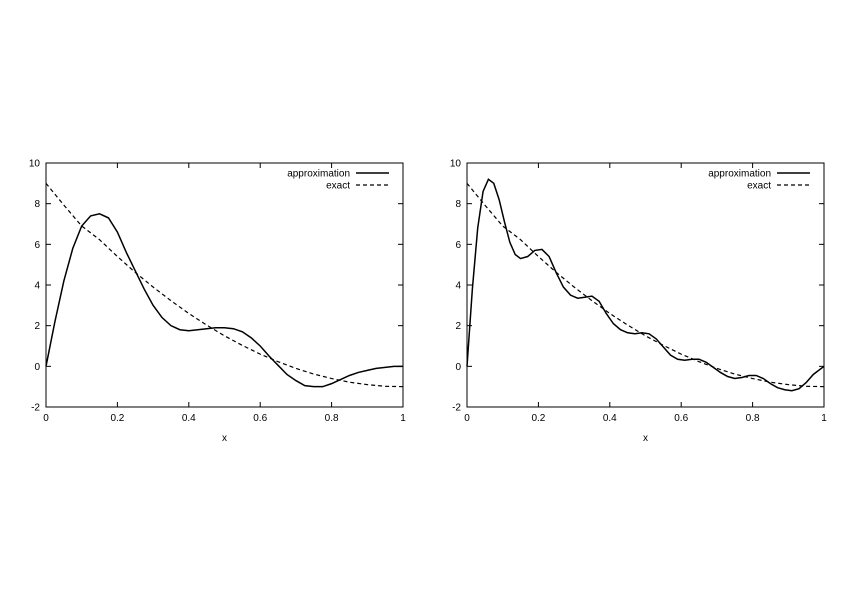 This screenshot has height=600, width=842. What do you see at coordinates (224, 300) in the screenshot?
I see `series-line-approximation` at bounding box center [224, 300].